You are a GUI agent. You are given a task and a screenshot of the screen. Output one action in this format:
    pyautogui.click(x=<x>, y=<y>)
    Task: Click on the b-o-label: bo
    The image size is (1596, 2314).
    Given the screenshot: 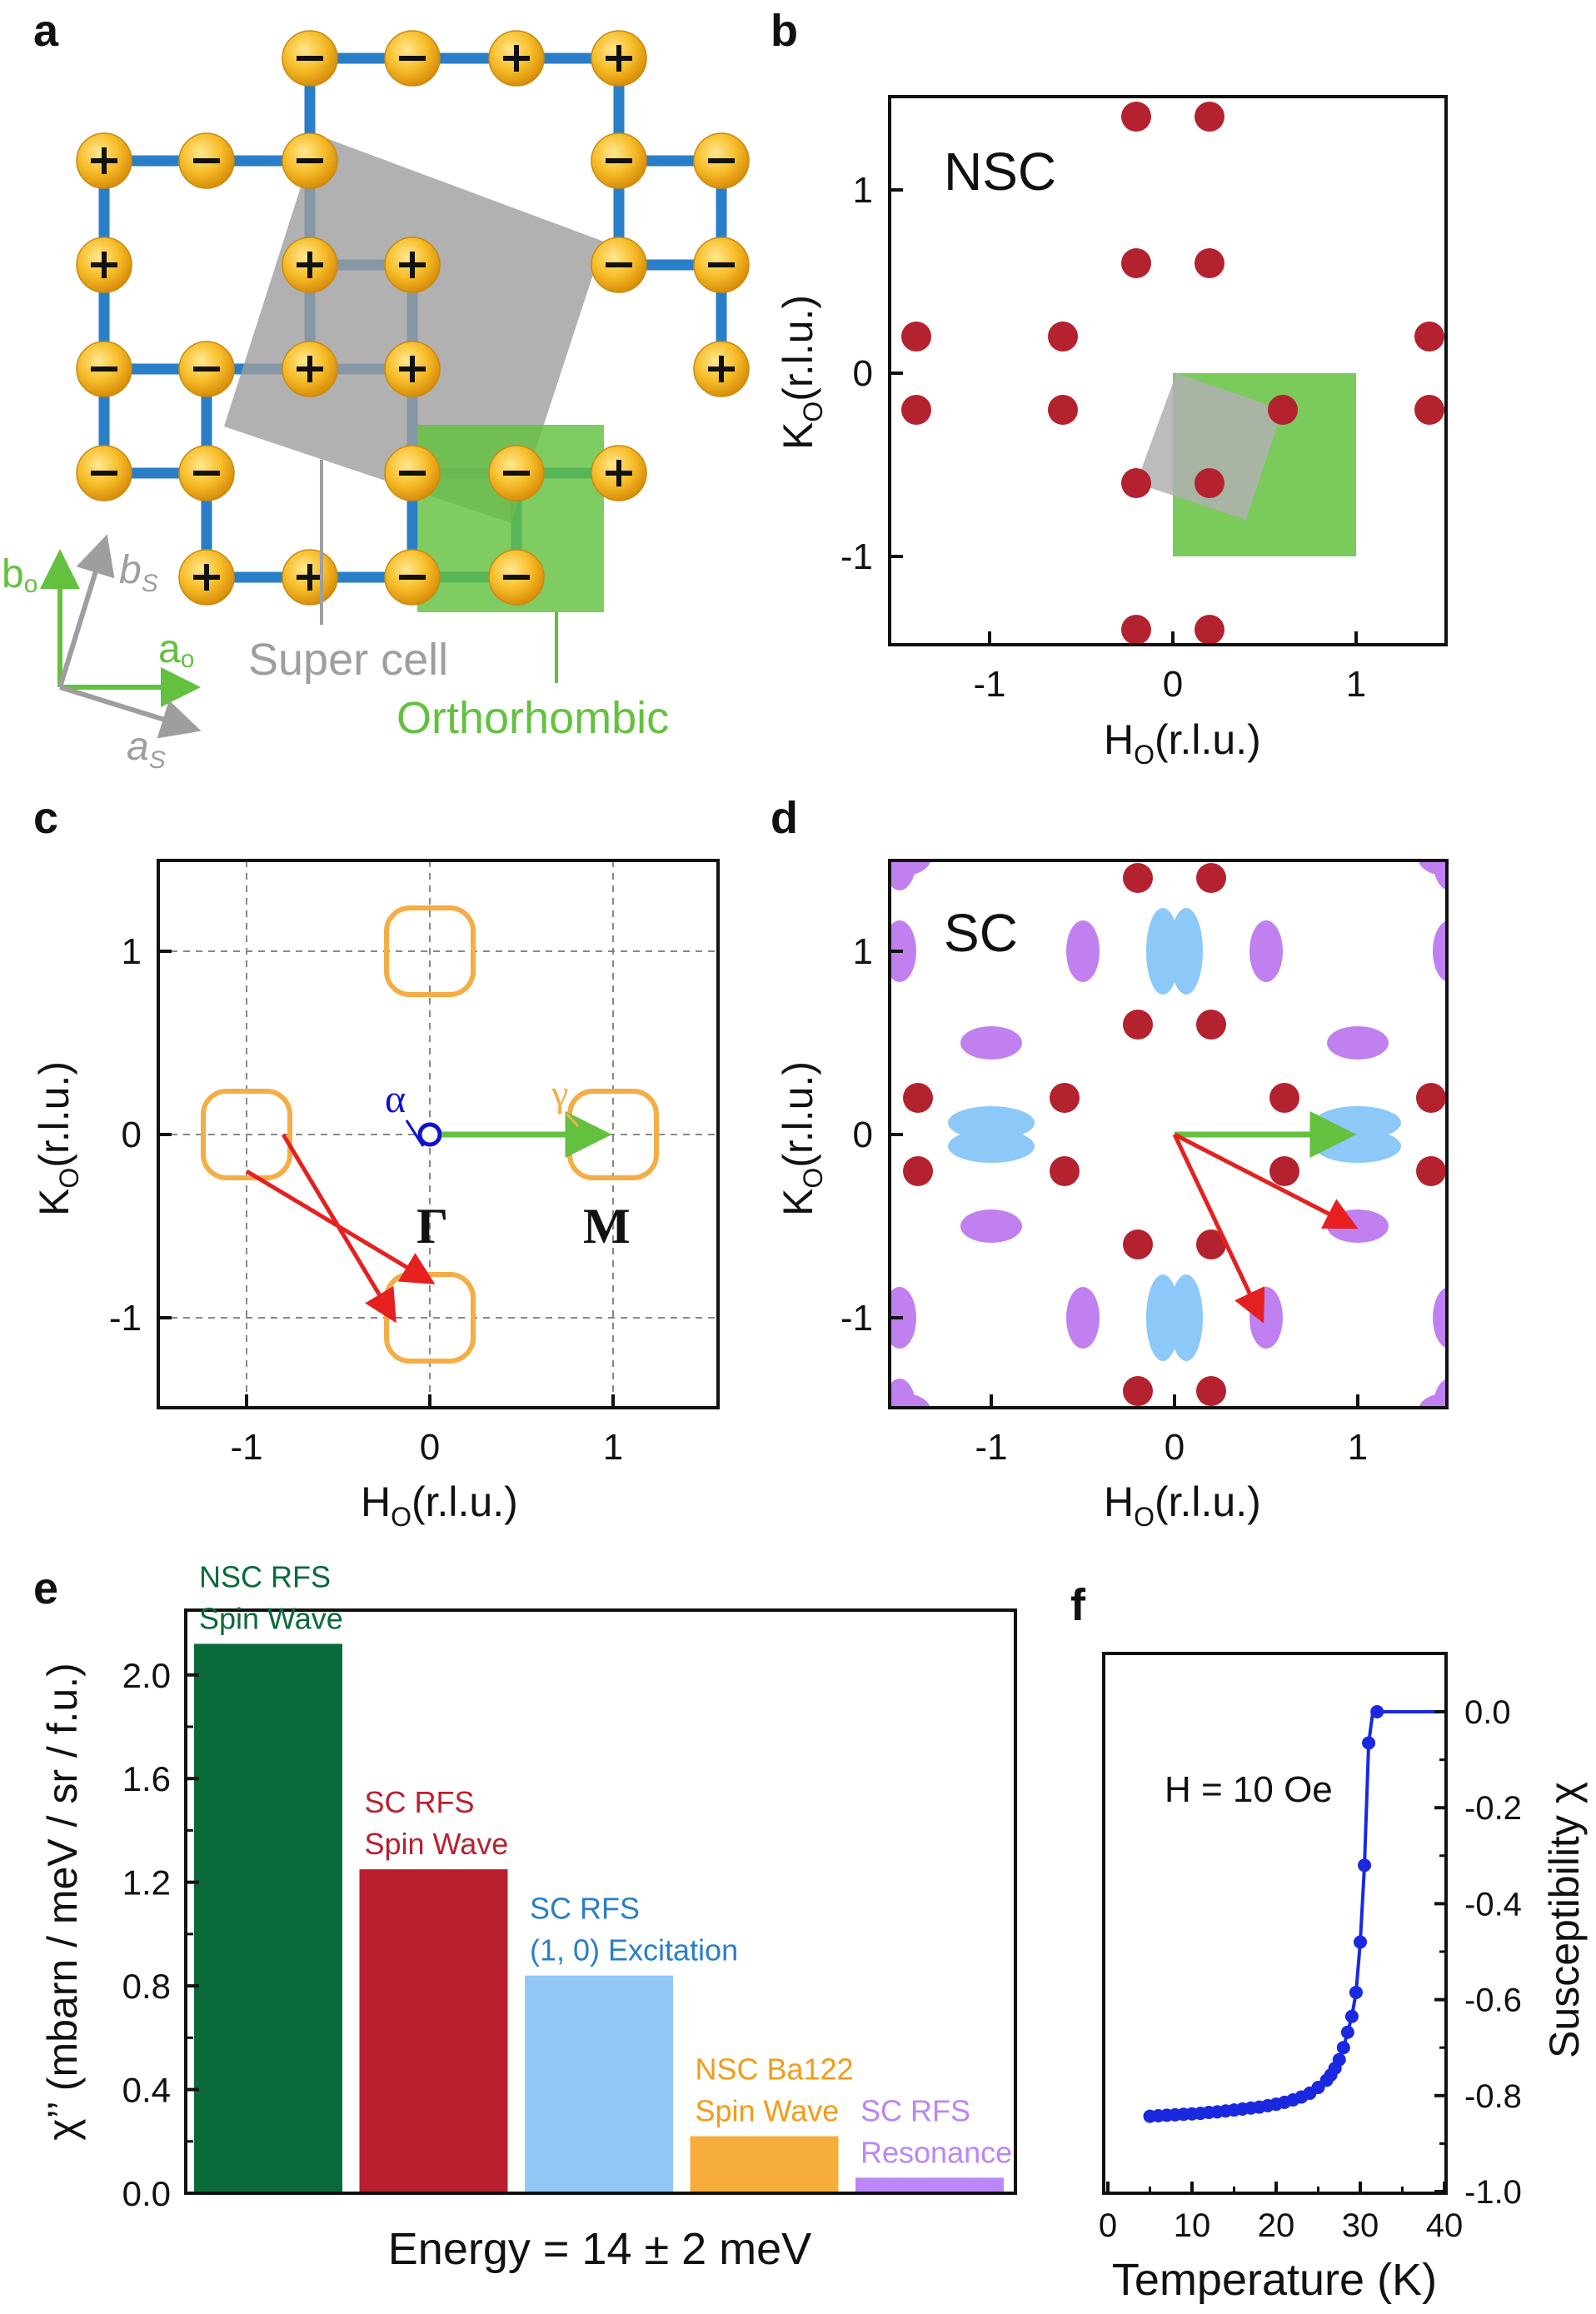 What is the action you would take?
    pyautogui.click(x=19, y=575)
    